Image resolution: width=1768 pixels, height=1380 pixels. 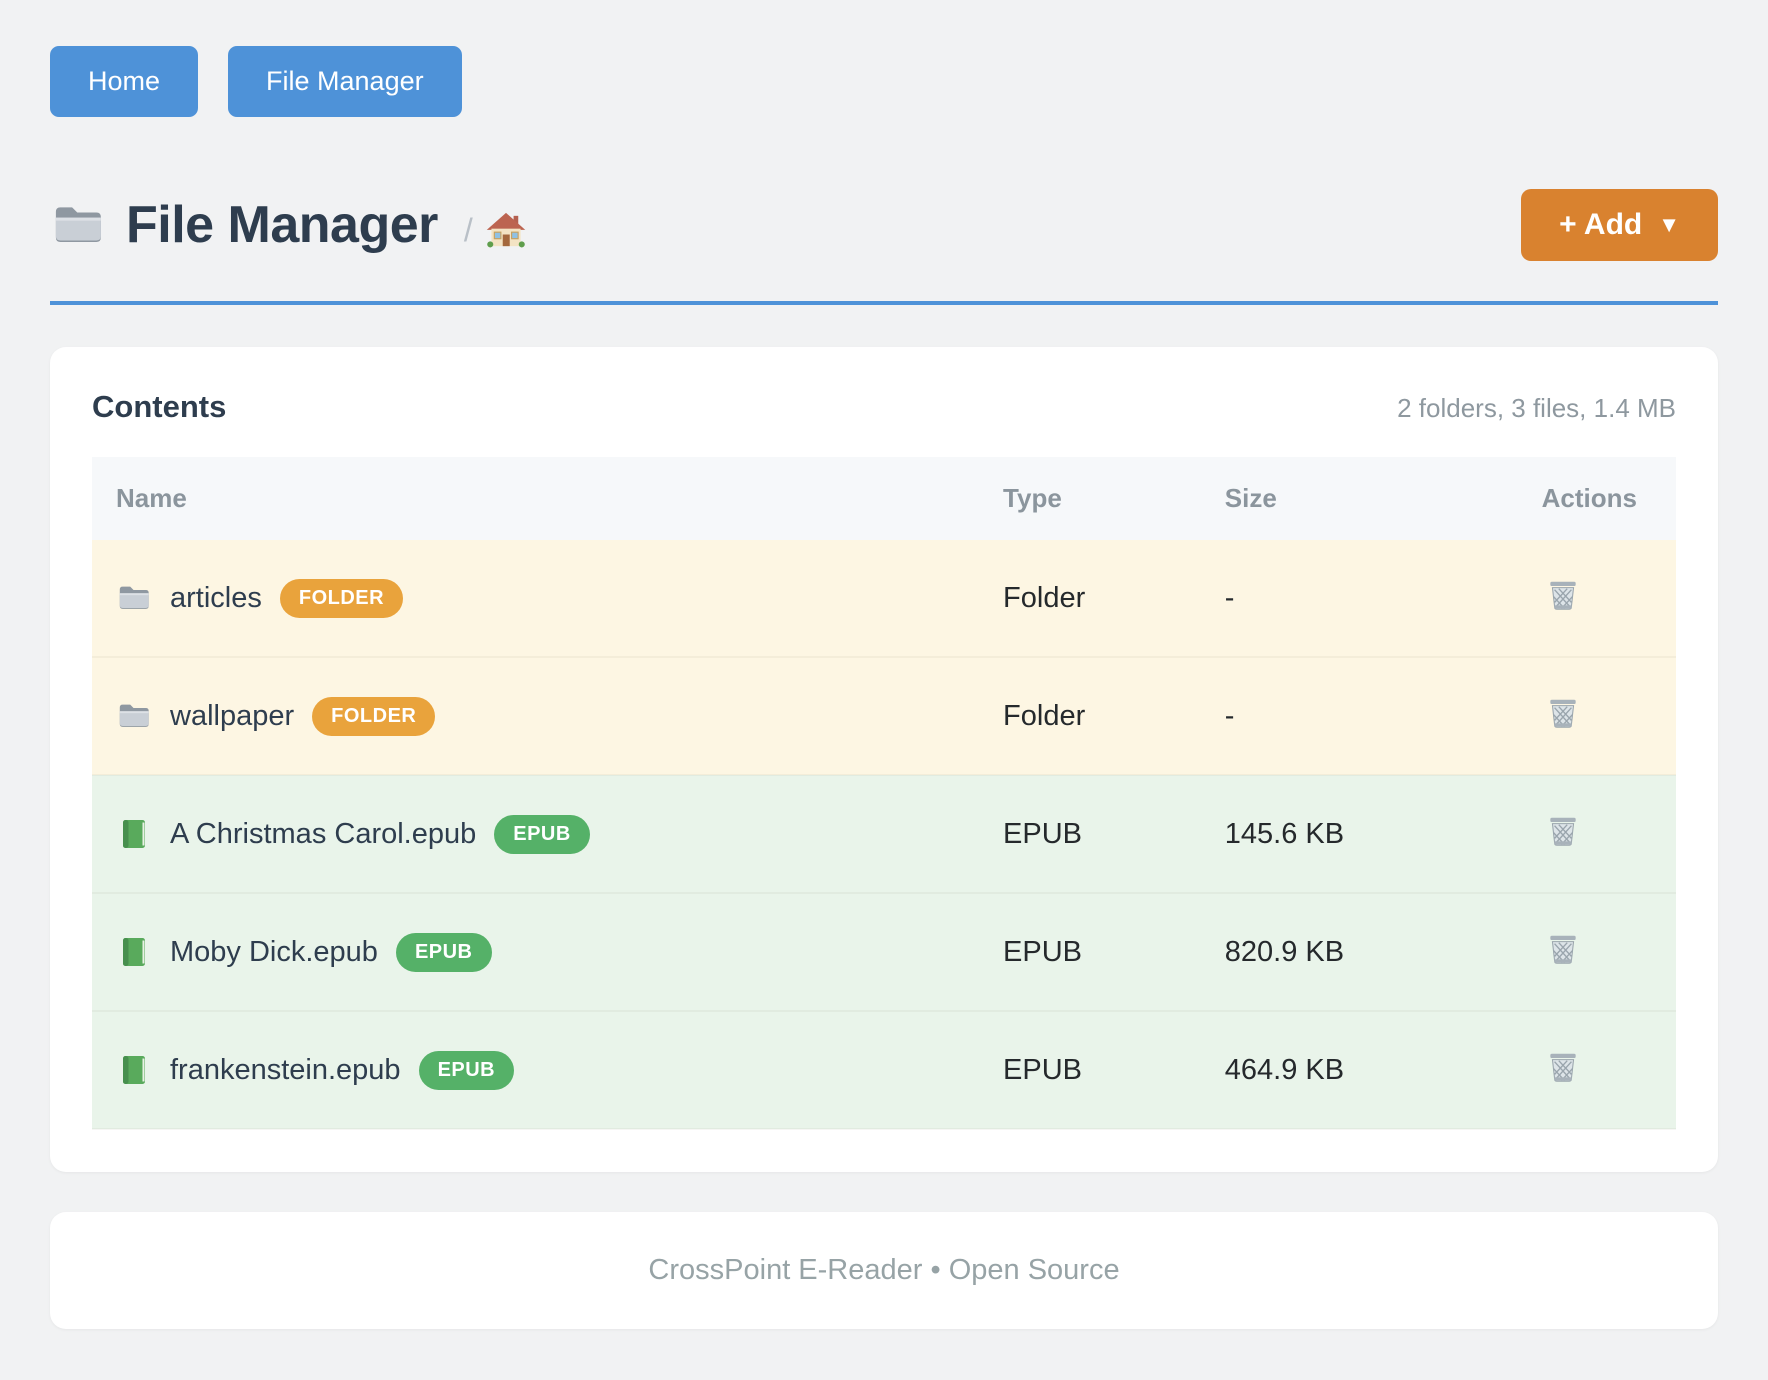 What do you see at coordinates (884, 716) in the screenshot?
I see `table-row: wallpaper FOLDER Folder -` at bounding box center [884, 716].